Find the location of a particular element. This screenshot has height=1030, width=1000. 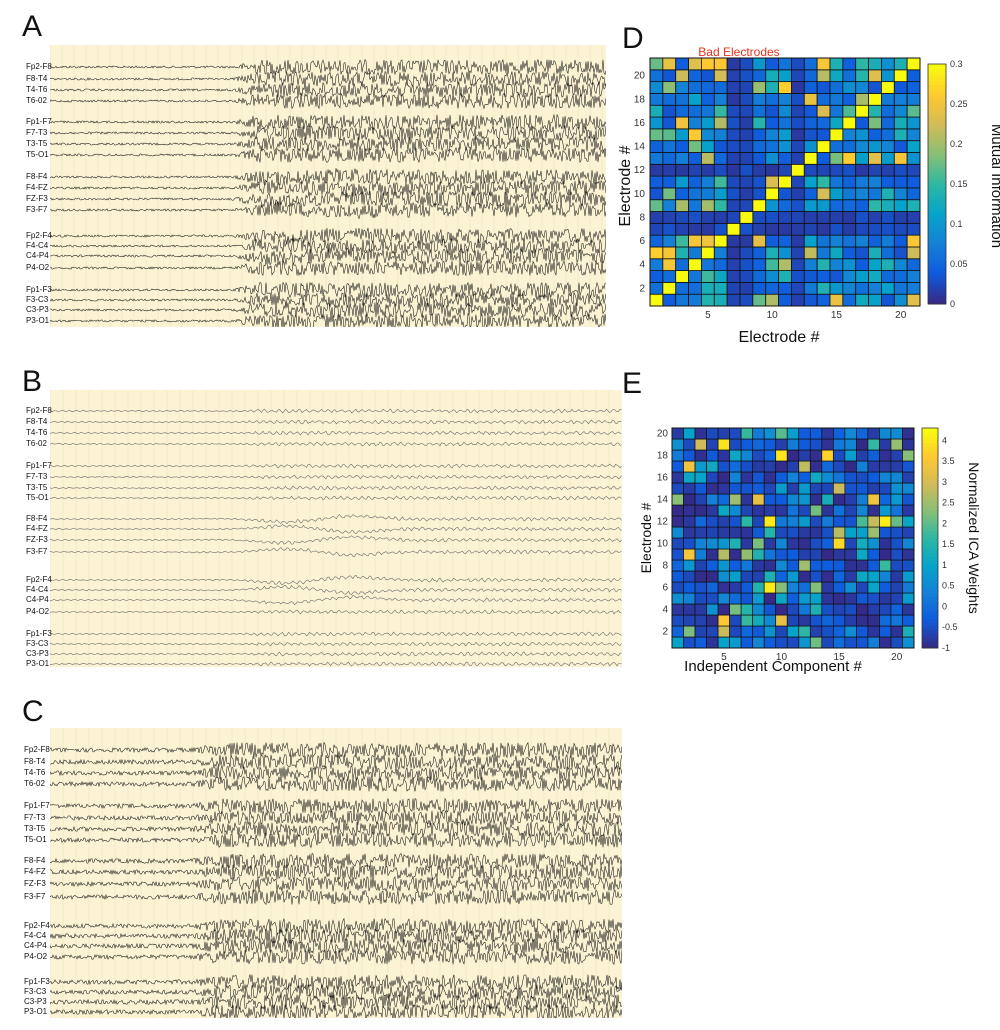

heatmap-e-frame is located at coordinates (793, 538).